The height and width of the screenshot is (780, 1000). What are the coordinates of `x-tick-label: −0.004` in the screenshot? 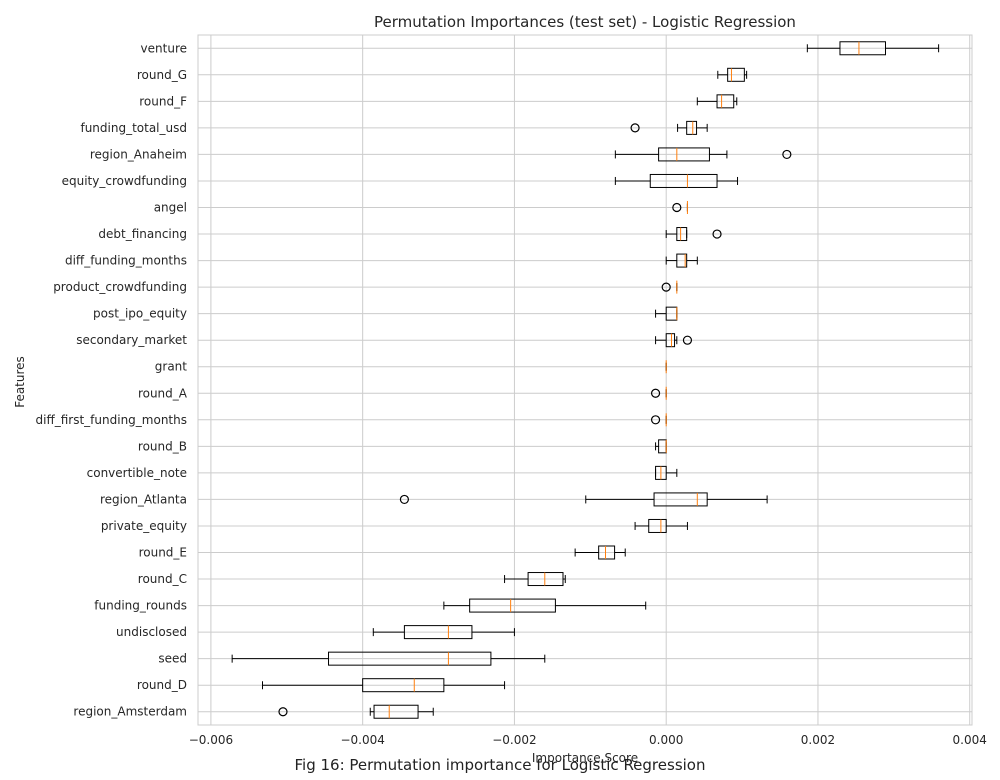 It's located at (362, 740).